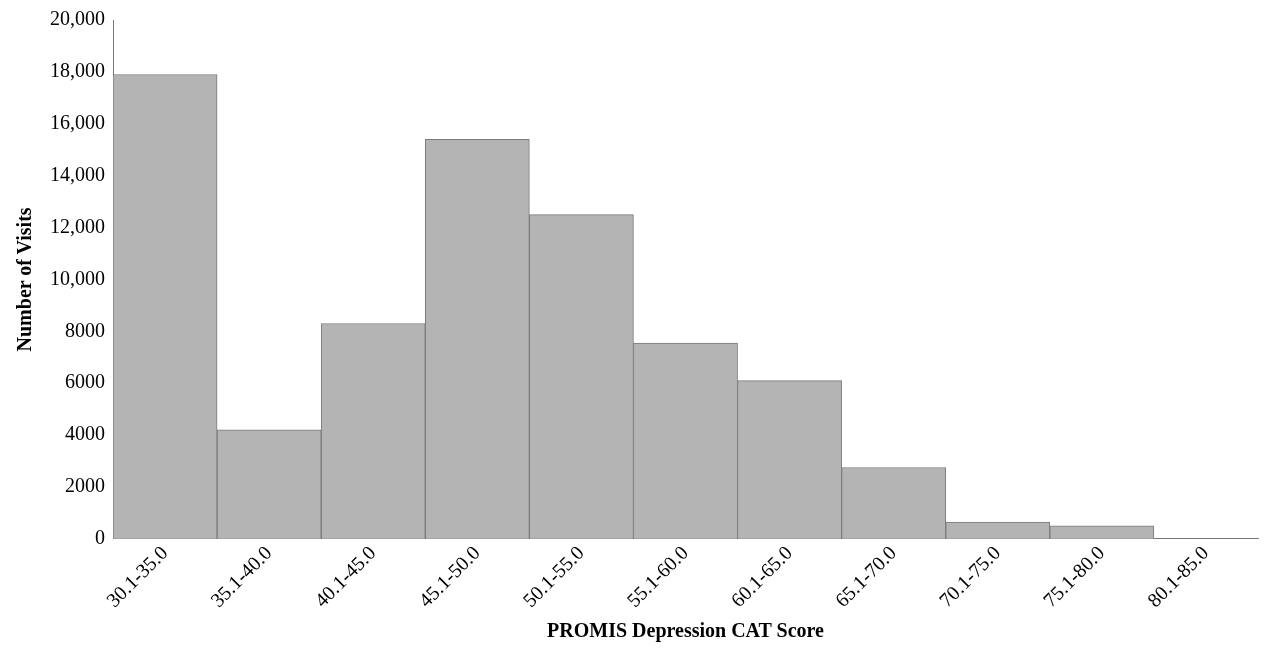 This screenshot has width=1288, height=658. Describe the element at coordinates (77, 122) in the screenshot. I see `y-tick-label: 16,000` at that location.